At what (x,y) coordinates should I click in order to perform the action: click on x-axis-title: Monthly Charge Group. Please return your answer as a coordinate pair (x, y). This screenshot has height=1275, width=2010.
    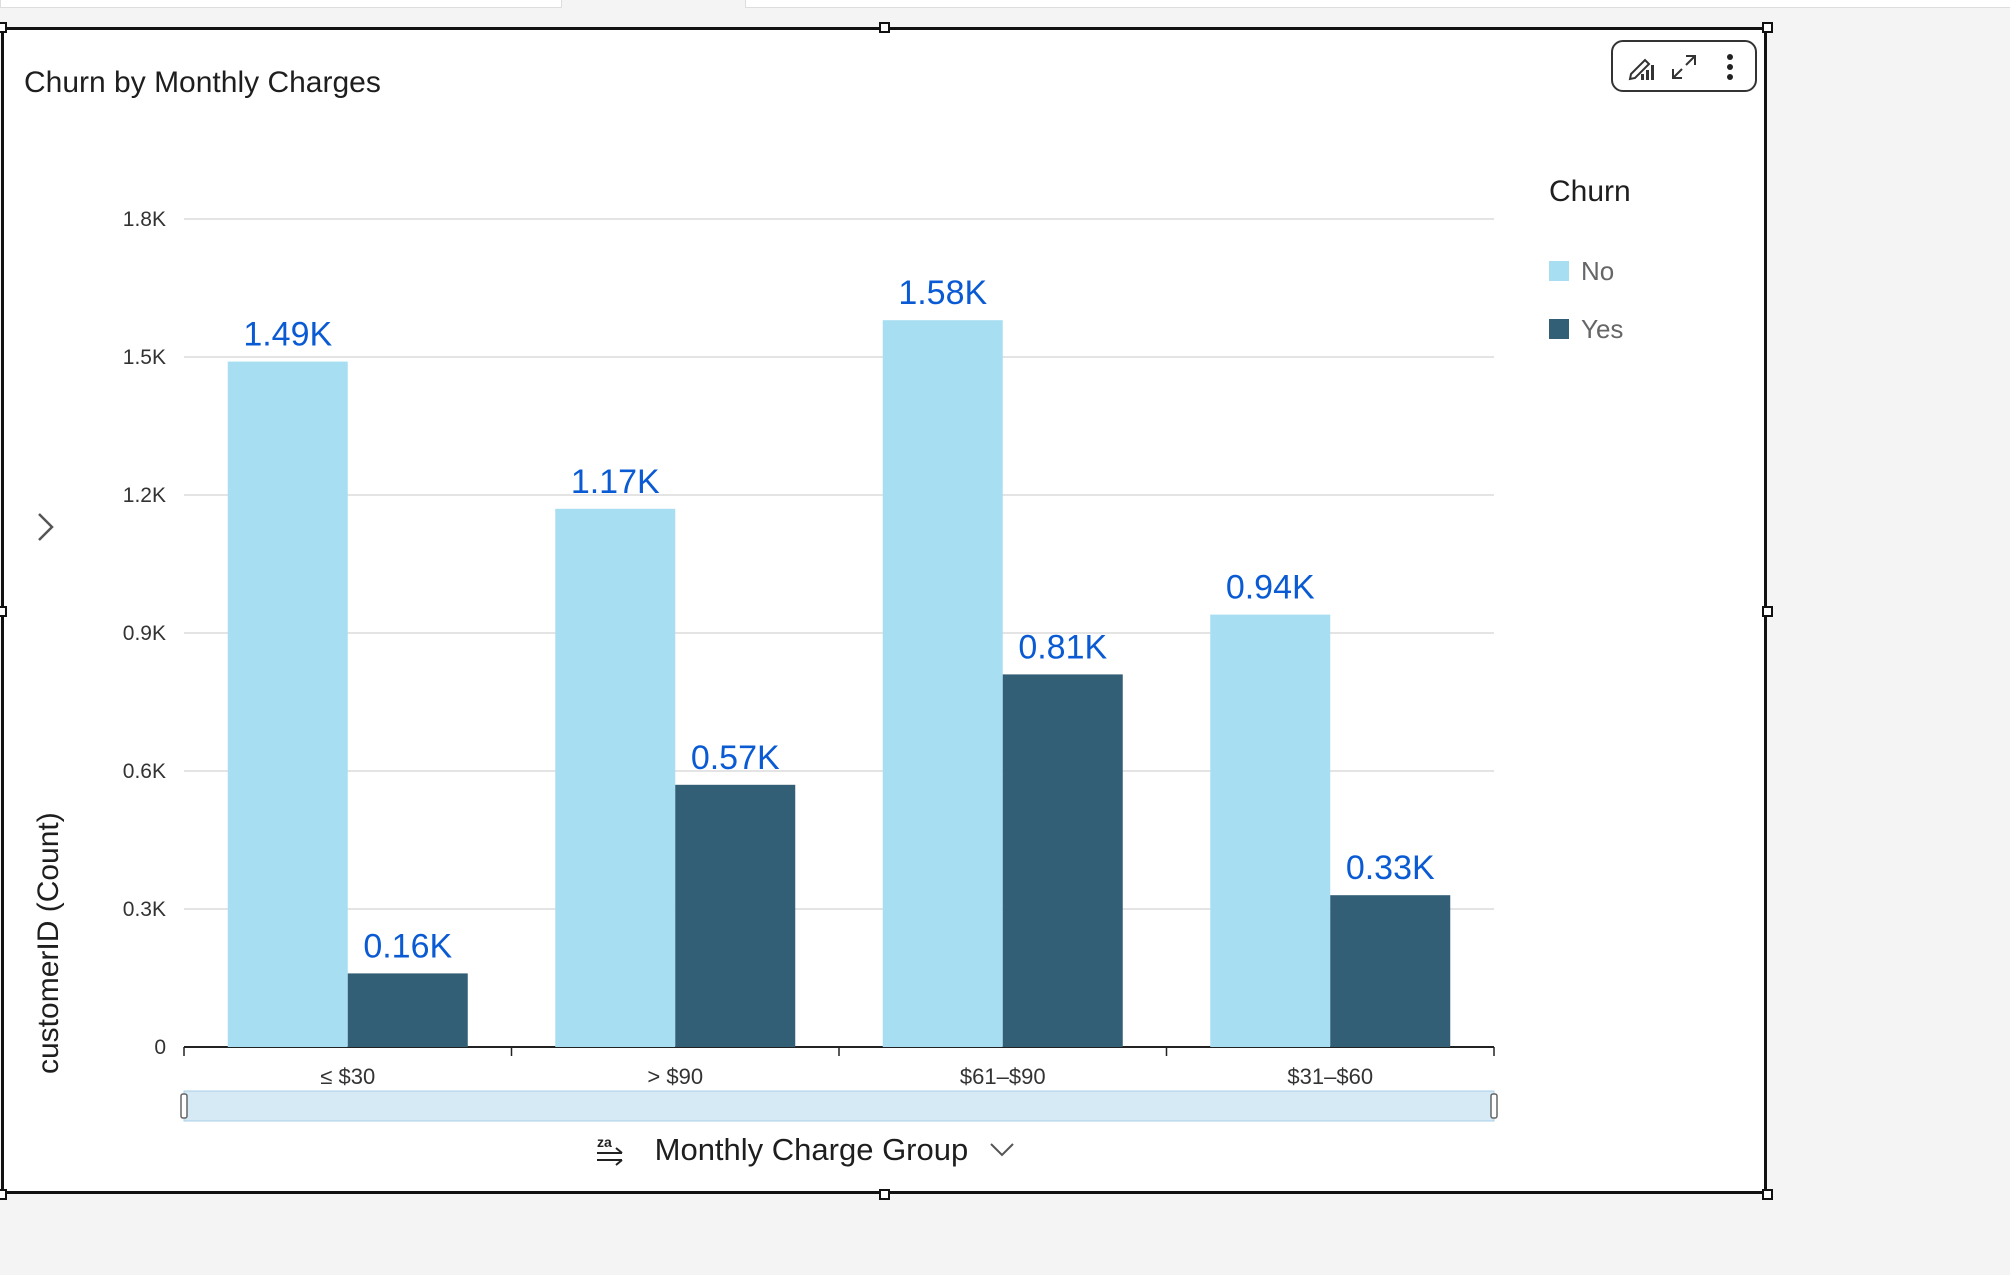
    Looking at the image, I should click on (811, 1149).